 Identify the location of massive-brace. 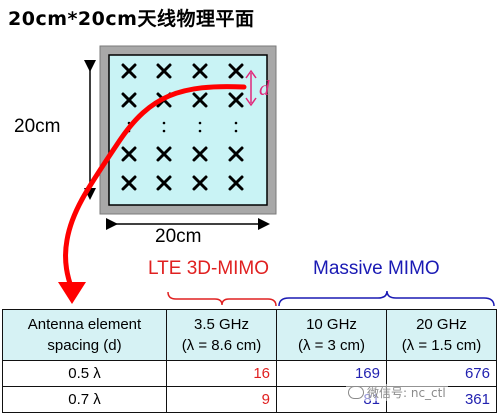
(386, 298).